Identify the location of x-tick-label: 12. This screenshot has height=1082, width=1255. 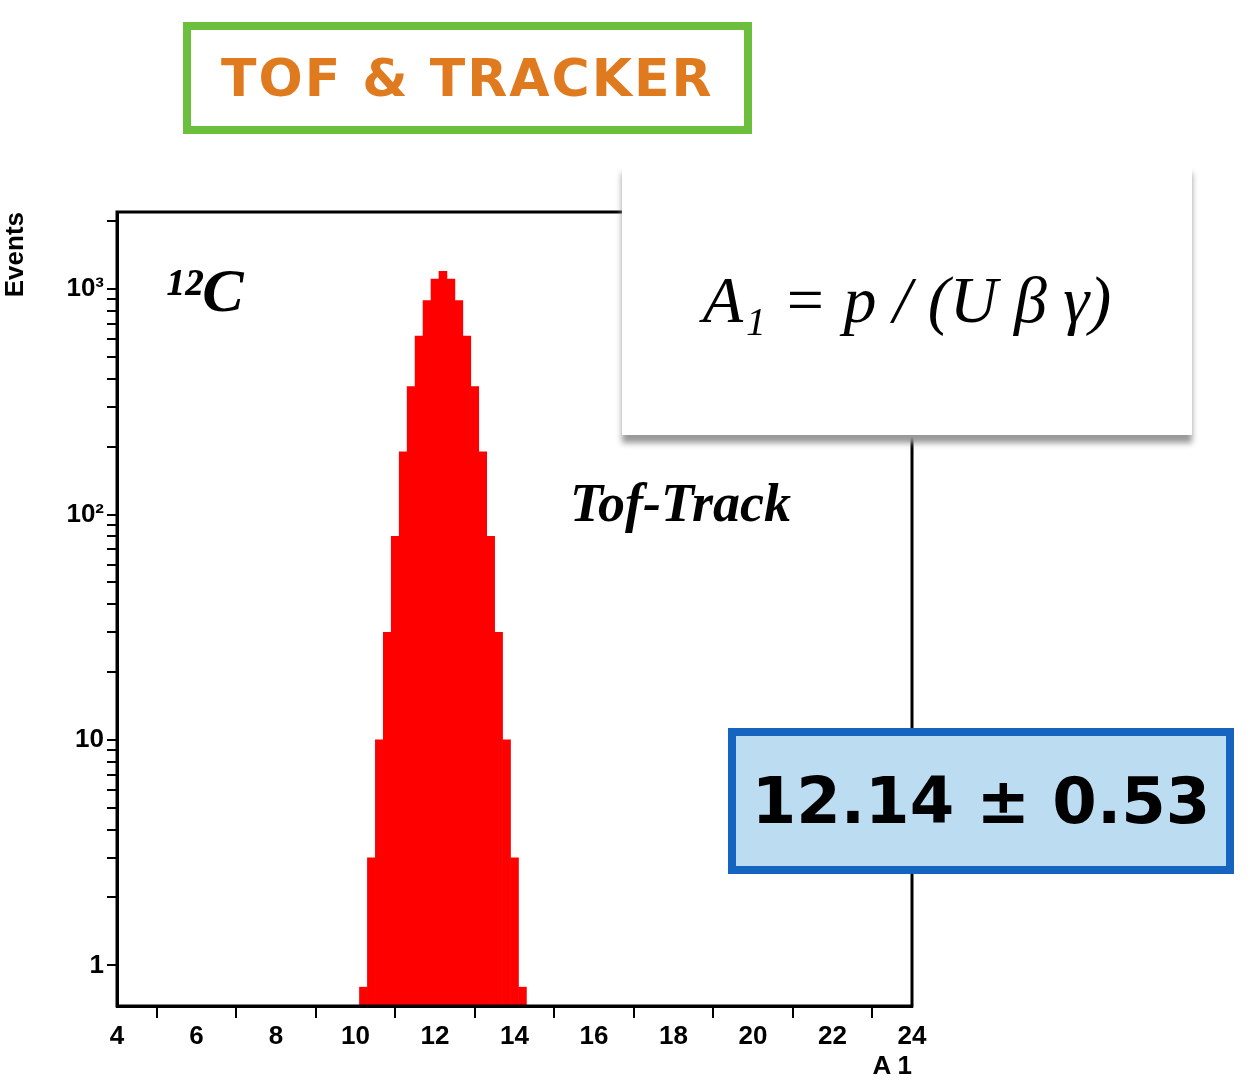
(435, 1034).